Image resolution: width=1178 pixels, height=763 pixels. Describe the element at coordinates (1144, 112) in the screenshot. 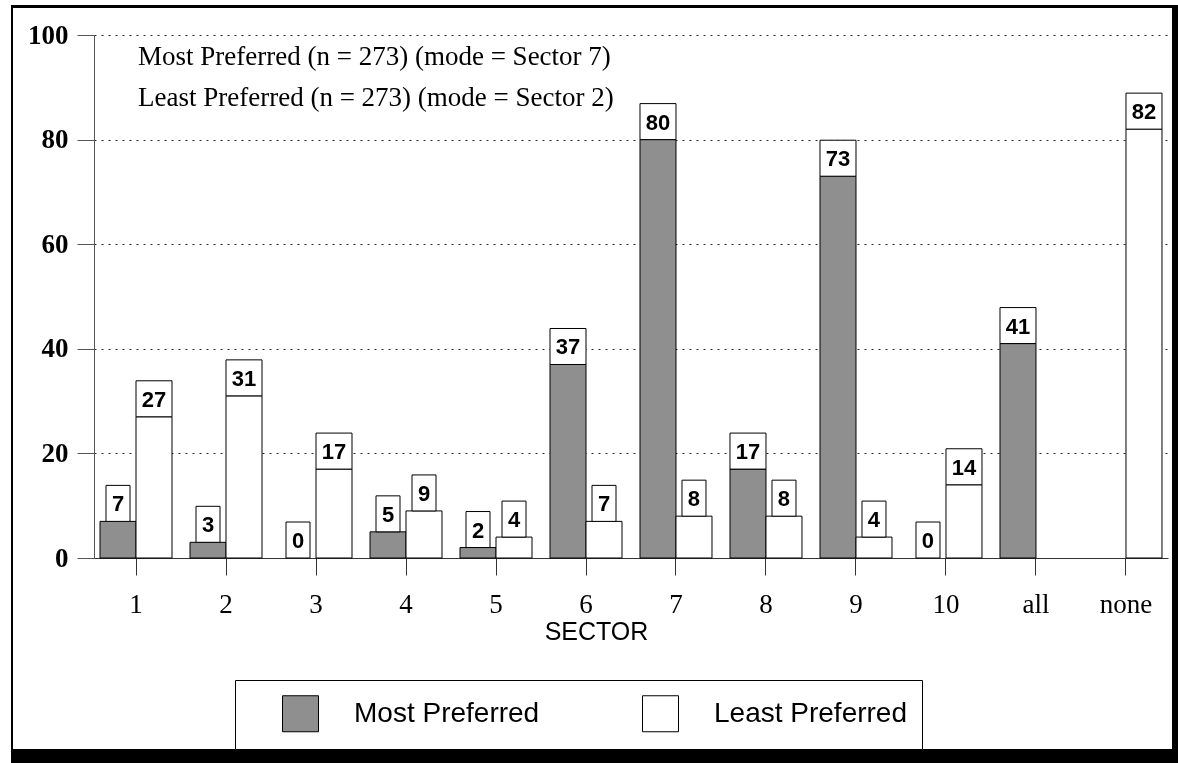

I see `data-label: 82` at that location.